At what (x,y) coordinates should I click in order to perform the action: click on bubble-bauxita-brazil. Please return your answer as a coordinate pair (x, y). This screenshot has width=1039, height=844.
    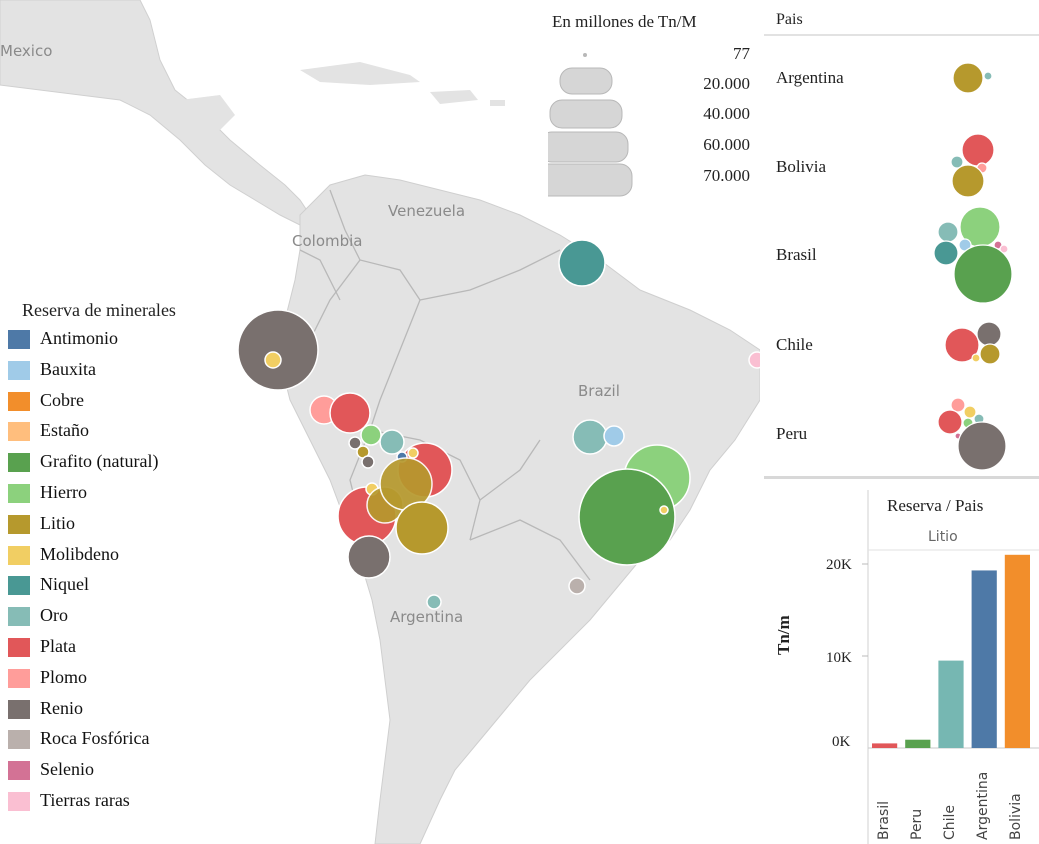
    Looking at the image, I should click on (614, 436).